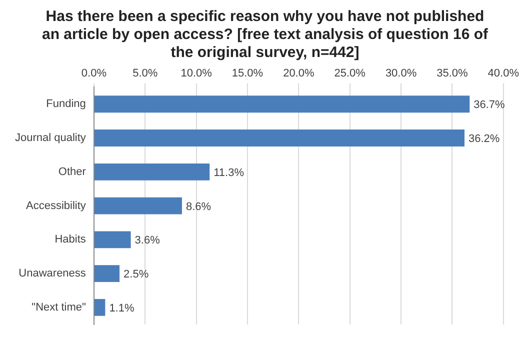 The height and width of the screenshot is (344, 530). I want to click on data-label: 3.6%, so click(147, 240).